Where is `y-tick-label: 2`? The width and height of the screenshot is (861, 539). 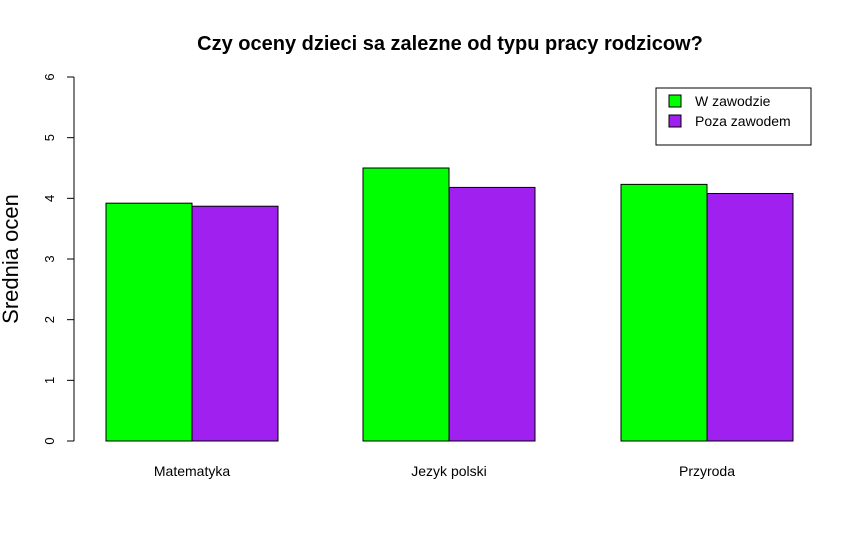 y-tick-label: 2 is located at coordinates (49, 319).